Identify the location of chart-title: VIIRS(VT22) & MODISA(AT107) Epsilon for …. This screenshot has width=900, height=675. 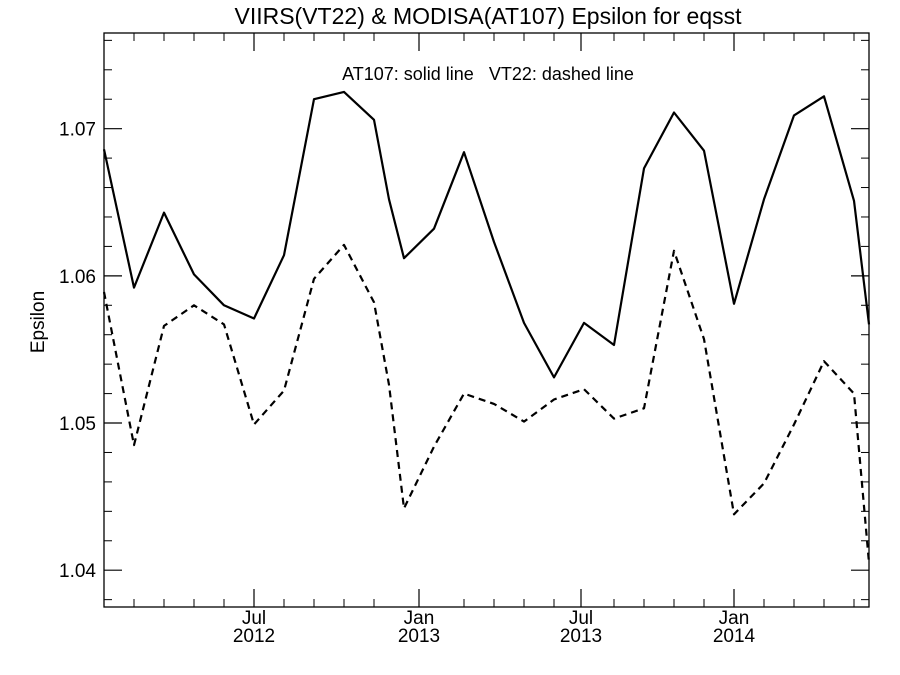
(488, 16).